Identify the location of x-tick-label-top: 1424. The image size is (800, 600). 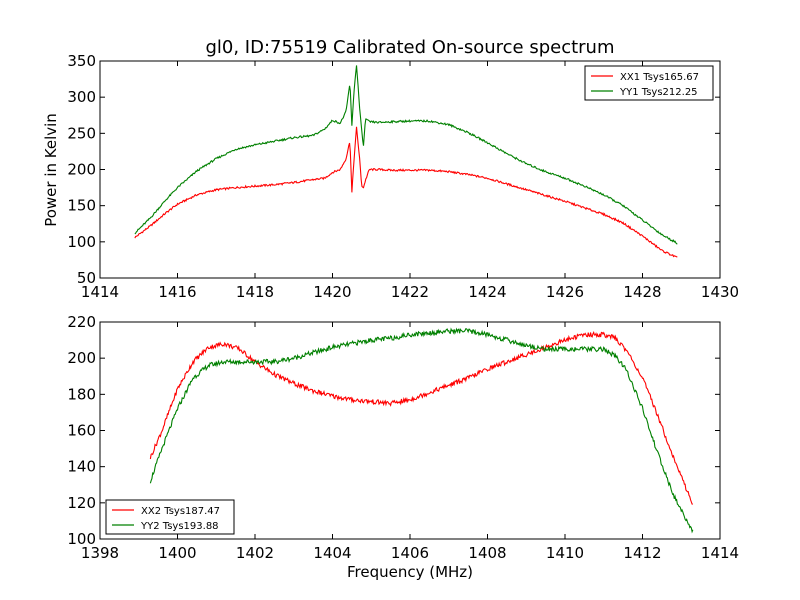
(487, 292).